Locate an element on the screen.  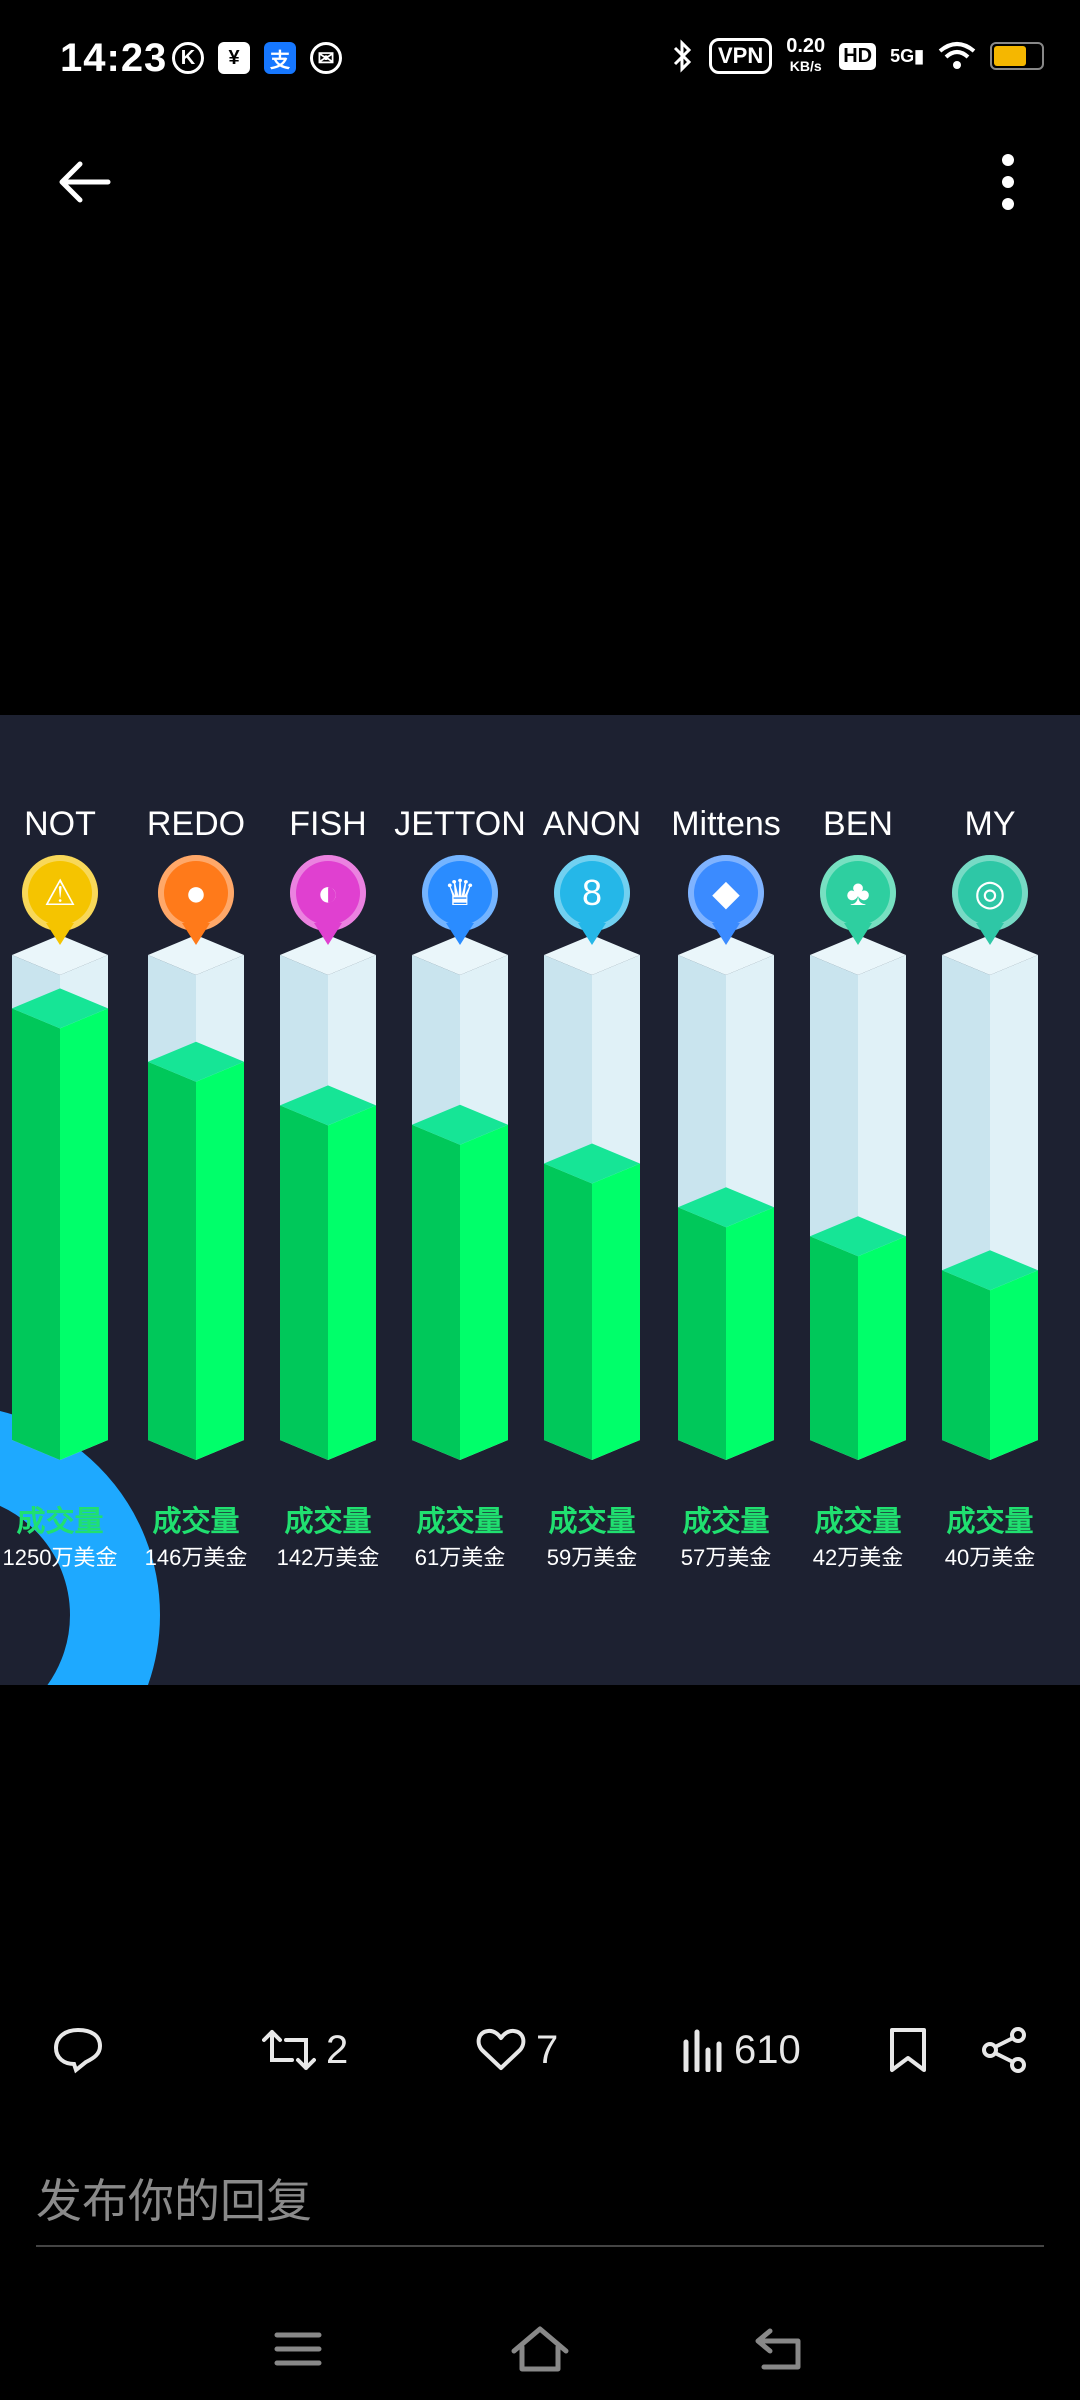
heart-icon is located at coordinates (501, 2049).